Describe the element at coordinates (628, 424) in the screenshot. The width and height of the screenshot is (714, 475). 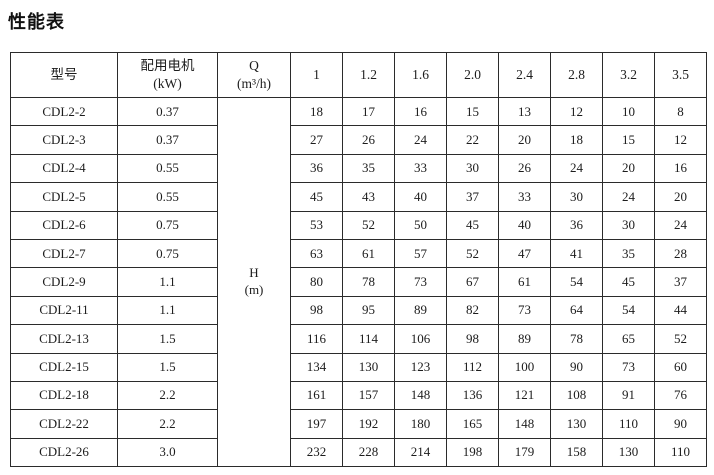
I see `head-value-cell: 110` at that location.